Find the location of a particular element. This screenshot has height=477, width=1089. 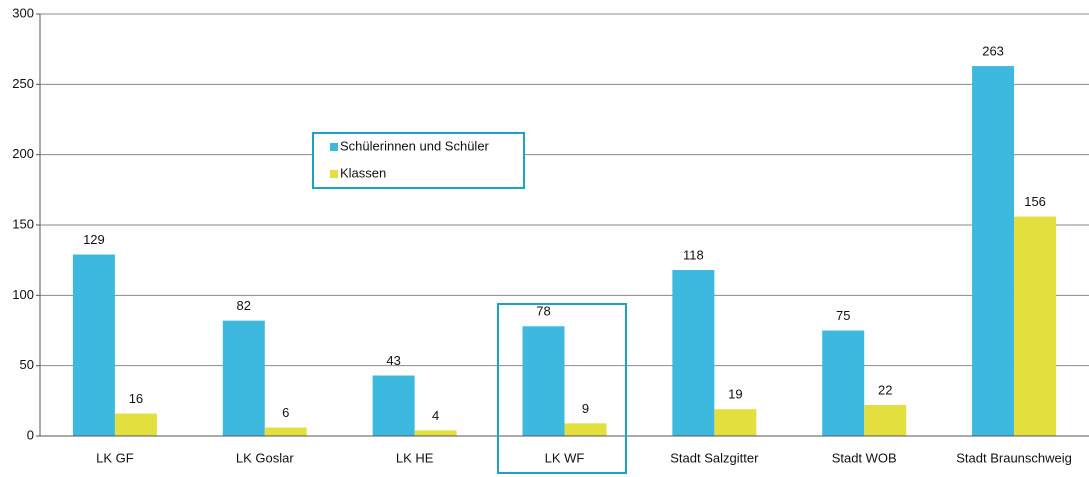

highlight-box is located at coordinates (562, 388).